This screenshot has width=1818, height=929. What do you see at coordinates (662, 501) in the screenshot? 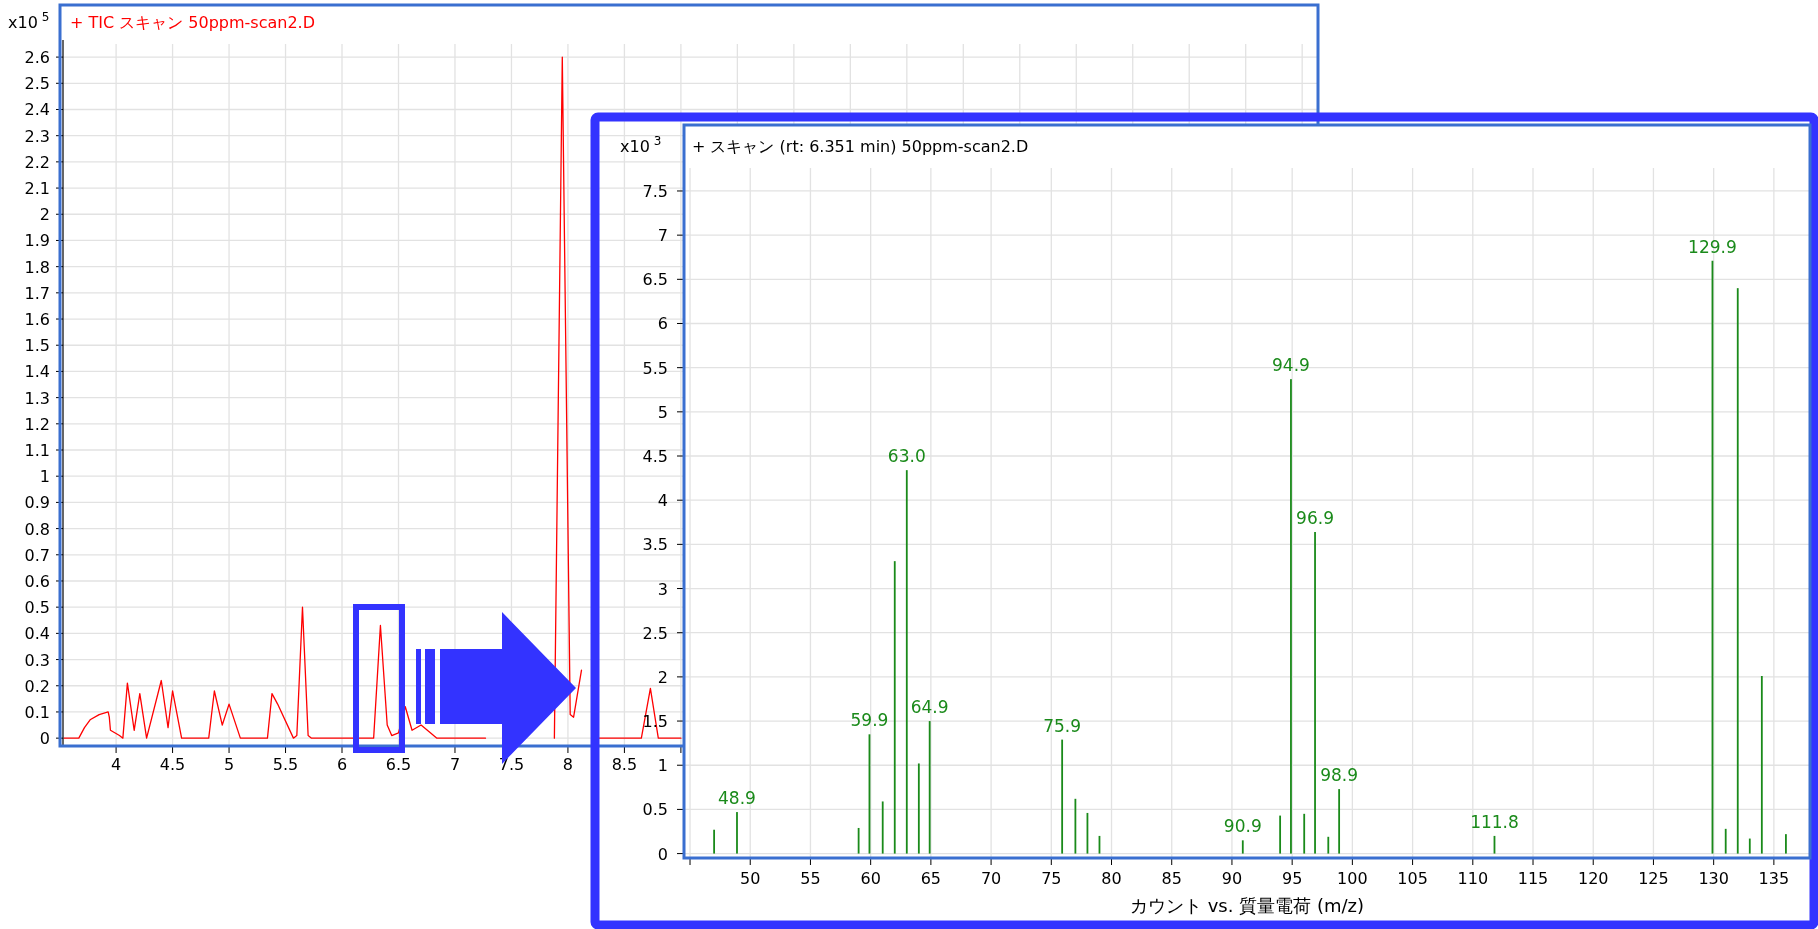
I see `y-tick-label: 4` at bounding box center [662, 501].